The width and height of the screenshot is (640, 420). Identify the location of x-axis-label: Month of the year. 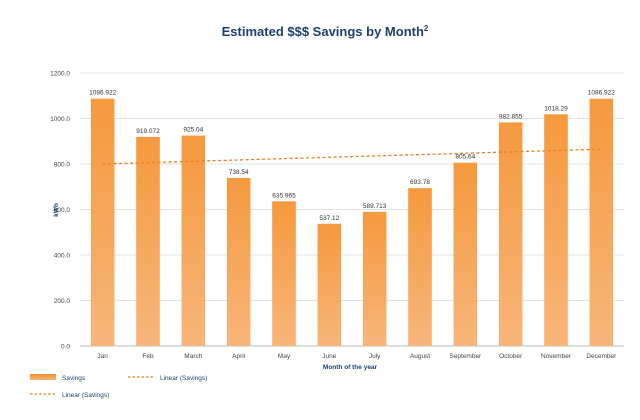
(350, 367).